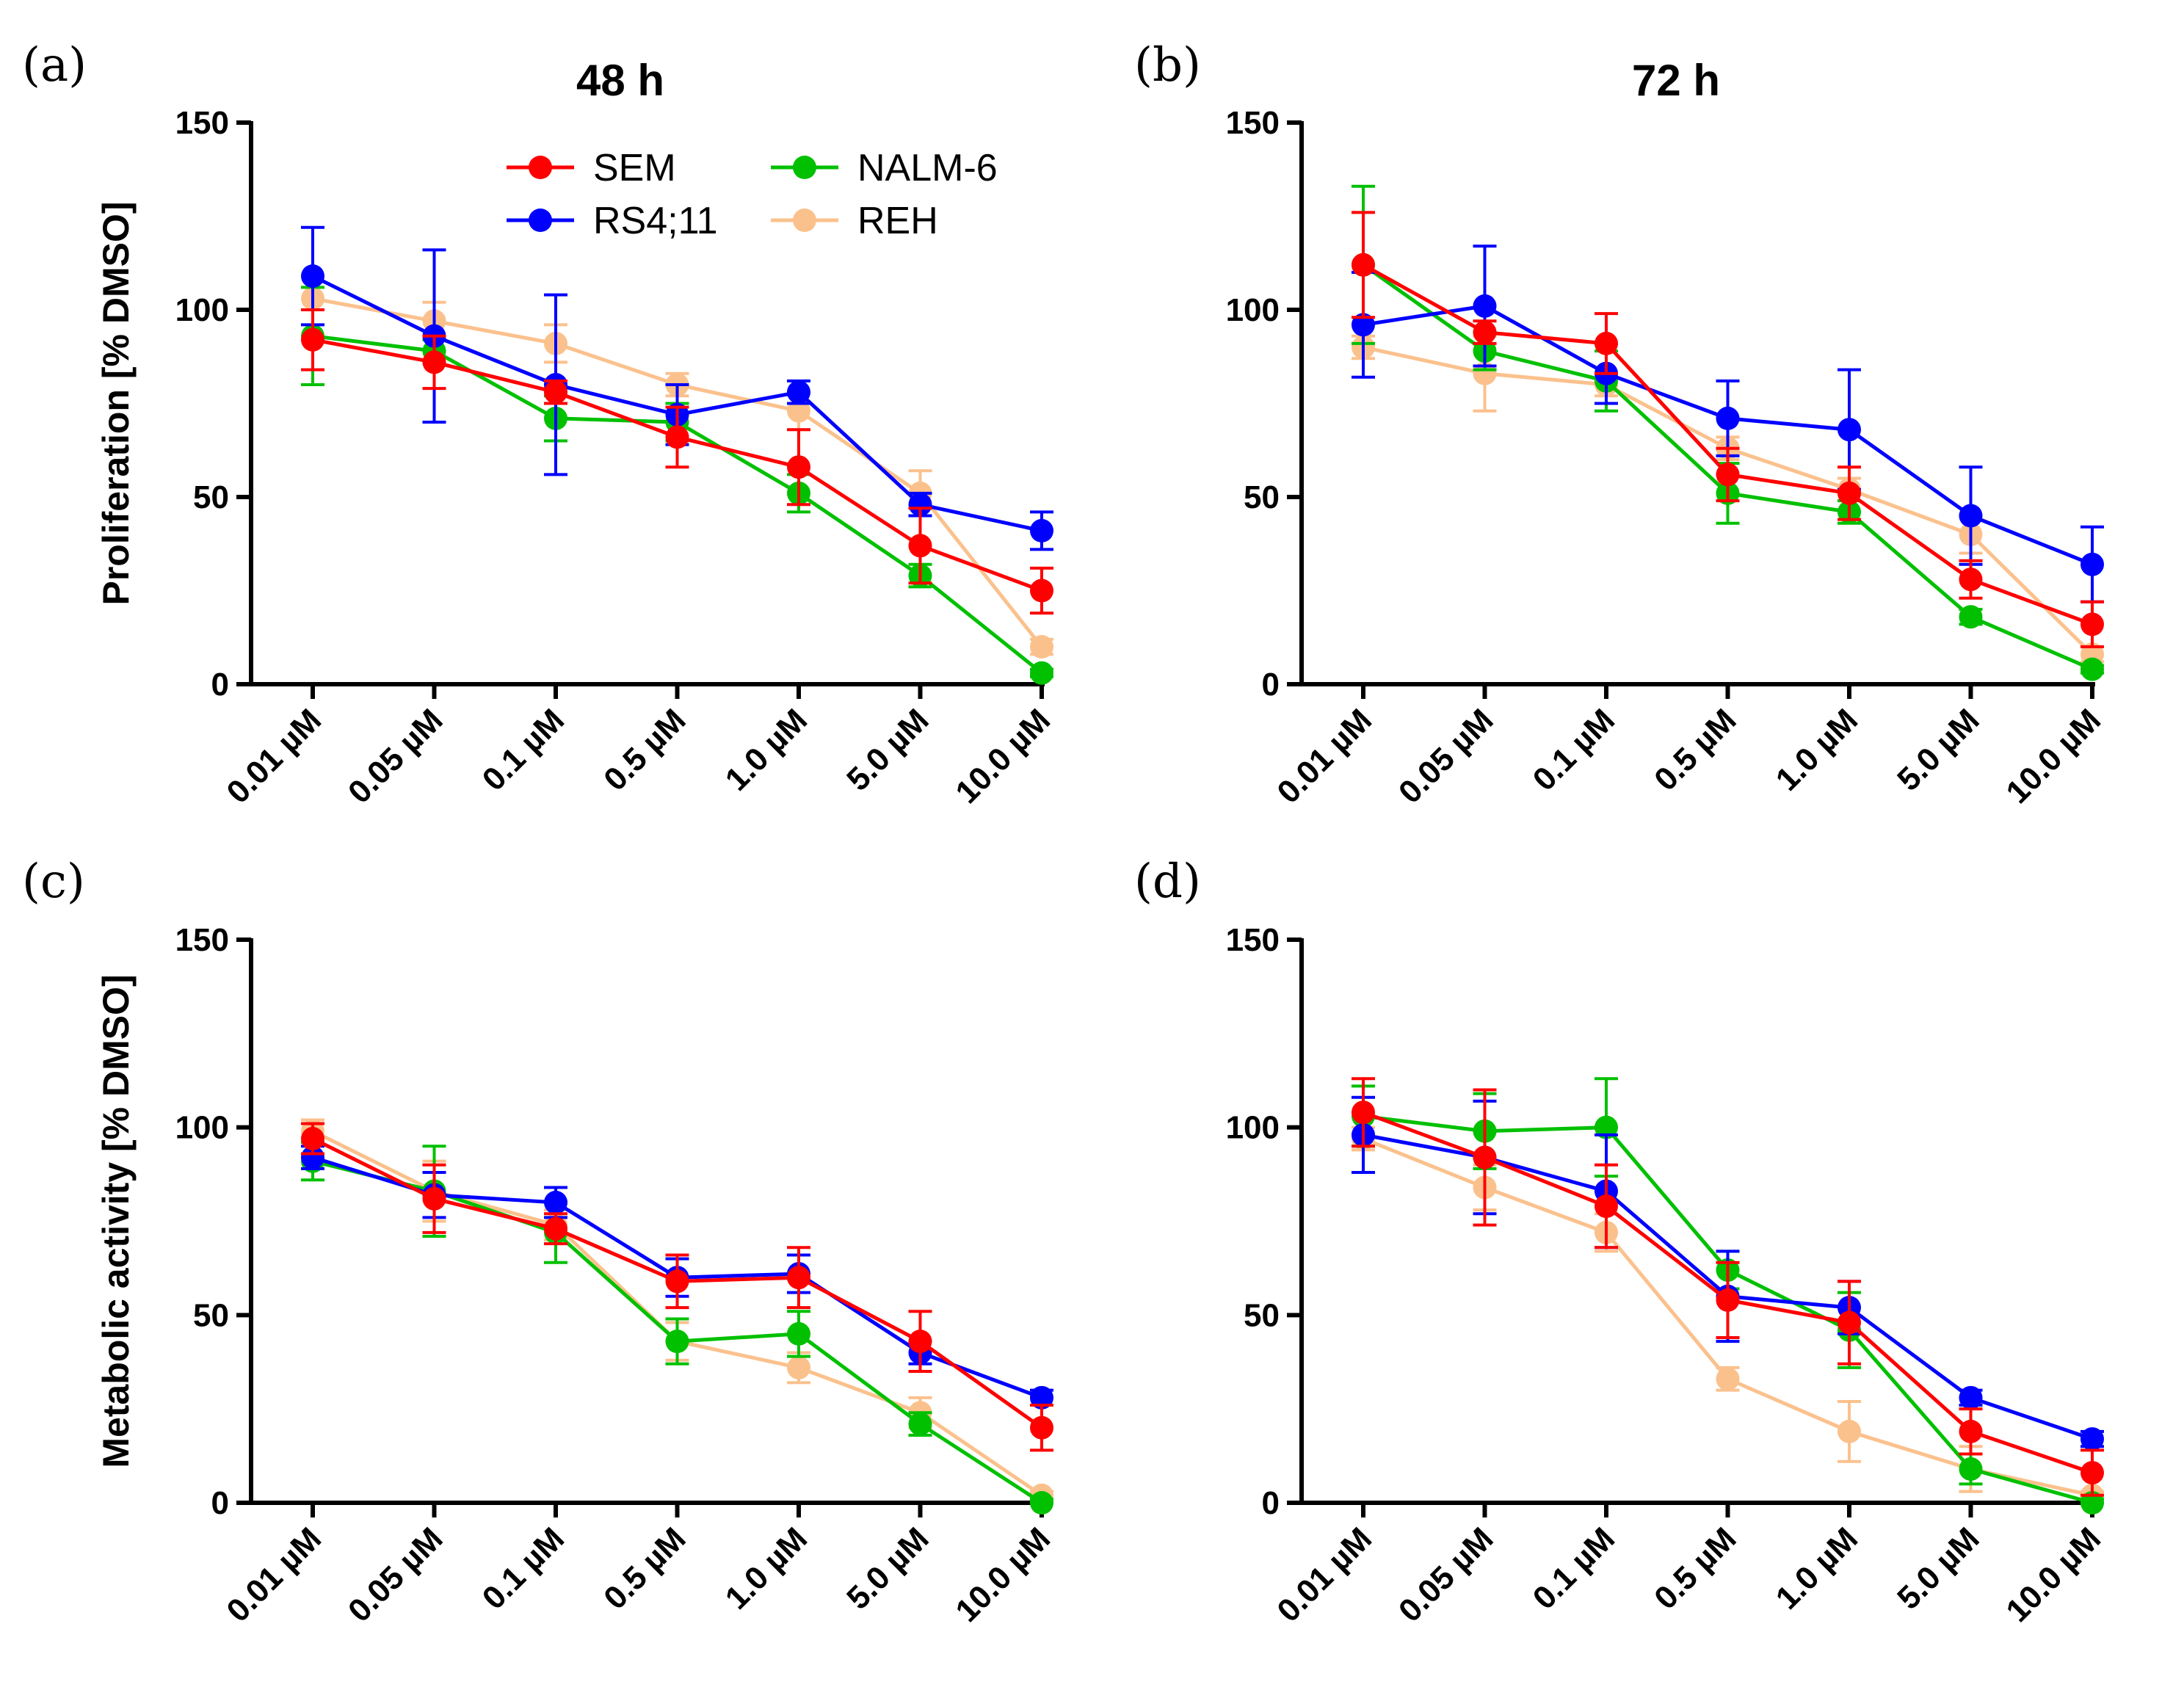 The height and width of the screenshot is (1690, 2184). What do you see at coordinates (1676, 81) in the screenshot?
I see `chart-title: 72 h` at bounding box center [1676, 81].